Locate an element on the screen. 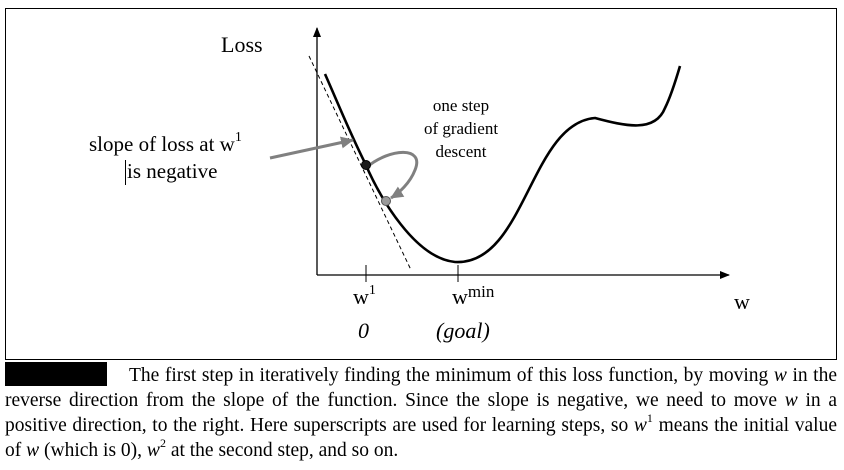 This screenshot has height=470, width=844. caption-part-5: (which is 0), is located at coordinates (93, 450).